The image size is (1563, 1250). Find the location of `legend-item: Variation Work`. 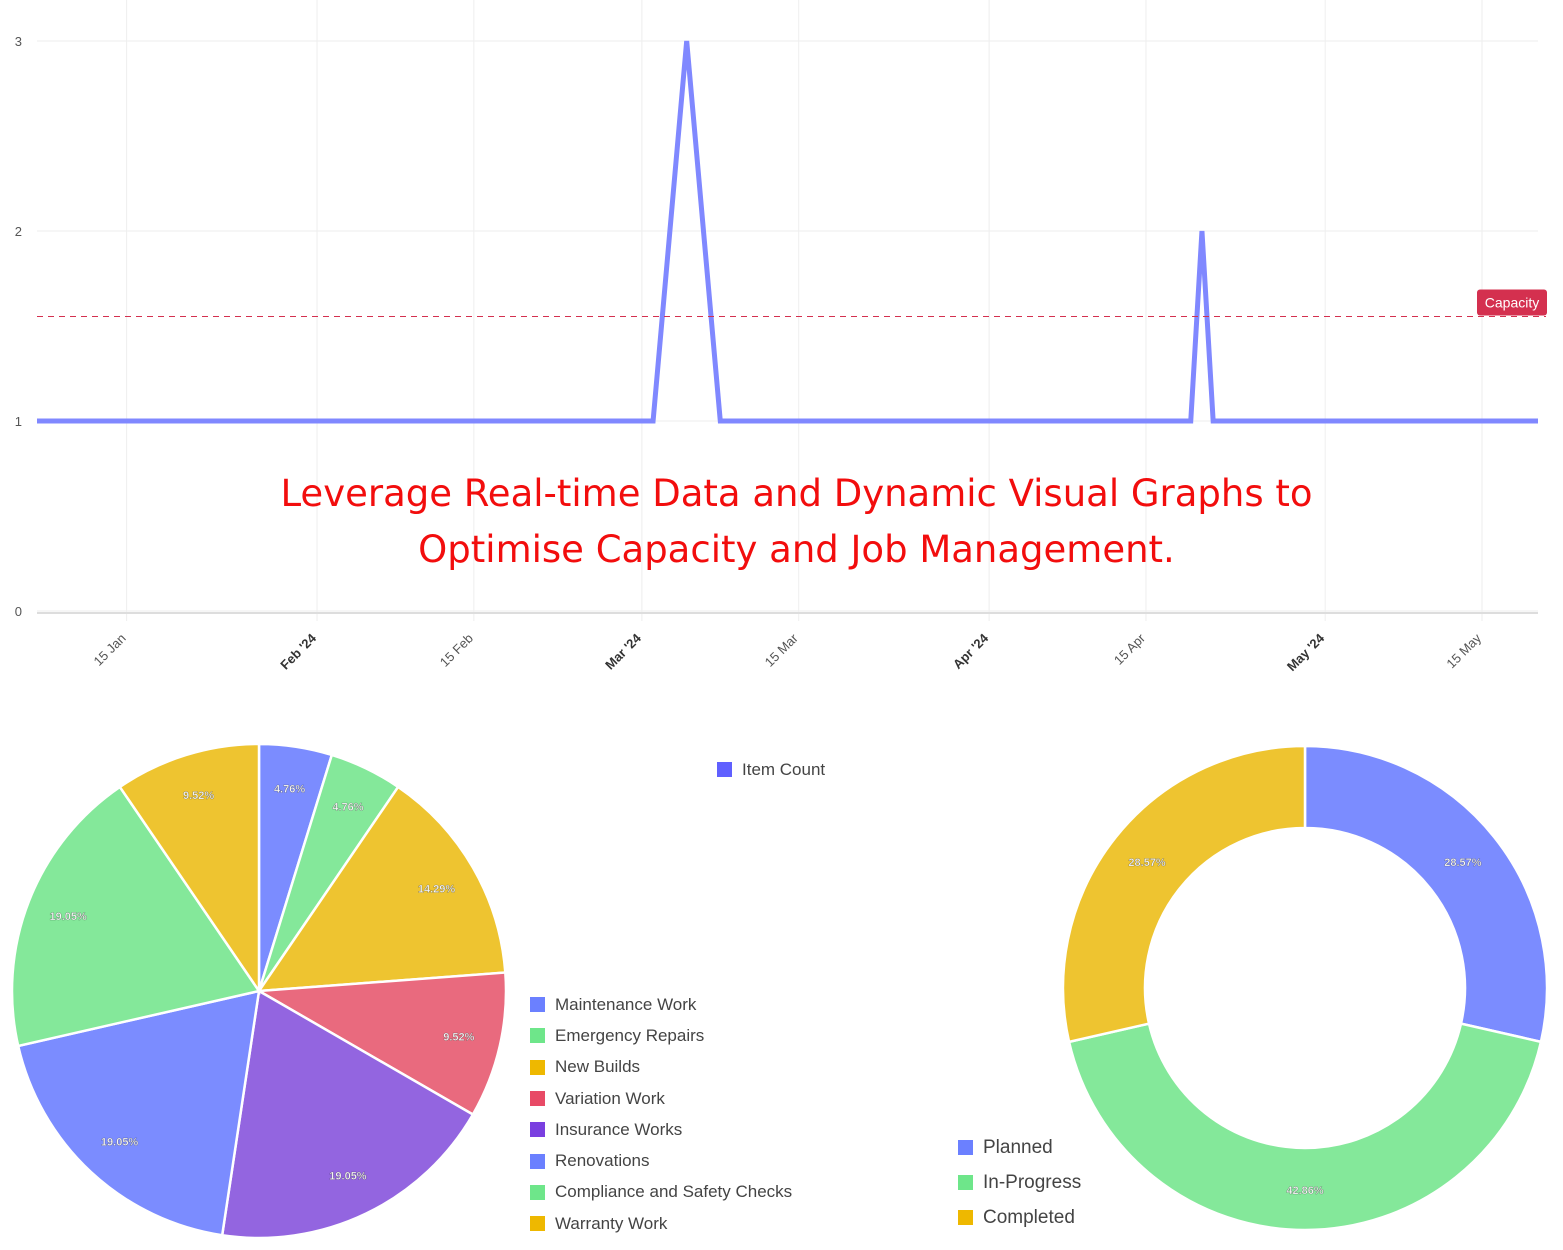

legend-item: Variation Work is located at coordinates (661, 1098).